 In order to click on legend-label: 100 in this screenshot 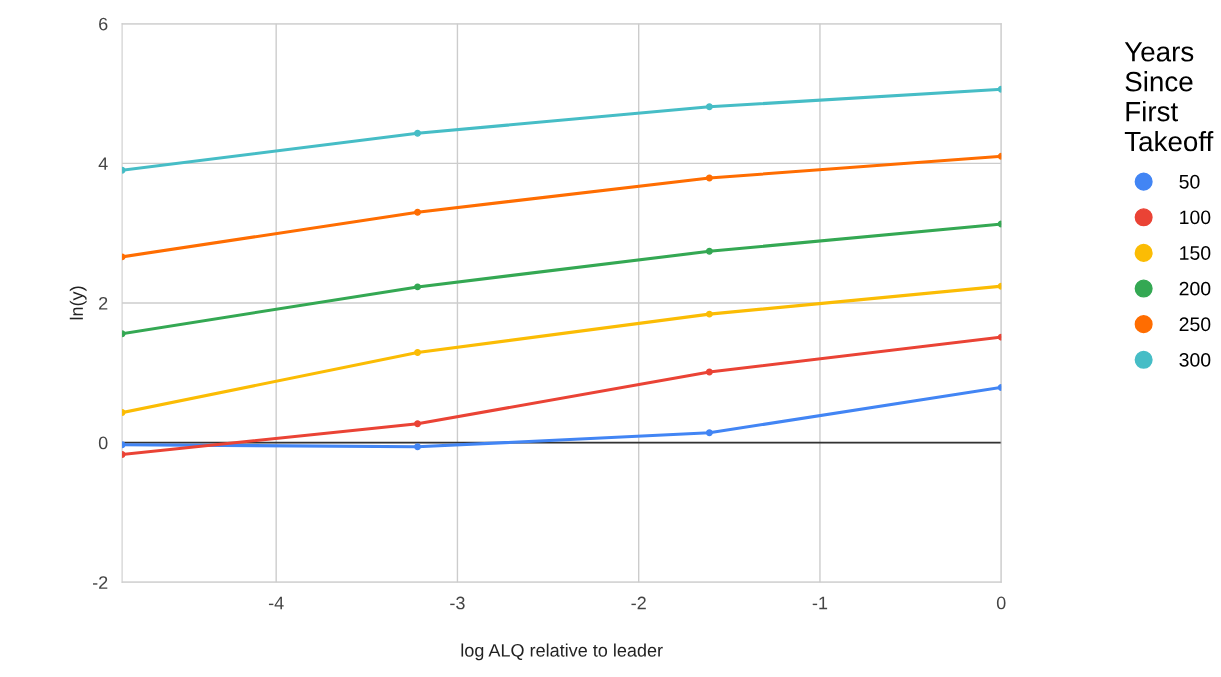, I will do `click(1195, 217)`.